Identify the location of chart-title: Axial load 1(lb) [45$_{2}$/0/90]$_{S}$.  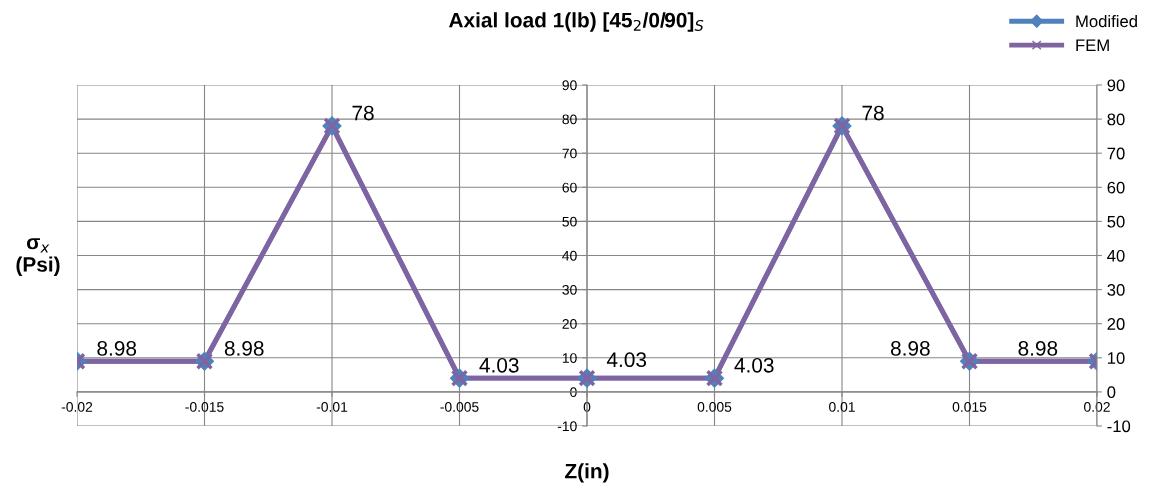
(576, 22).